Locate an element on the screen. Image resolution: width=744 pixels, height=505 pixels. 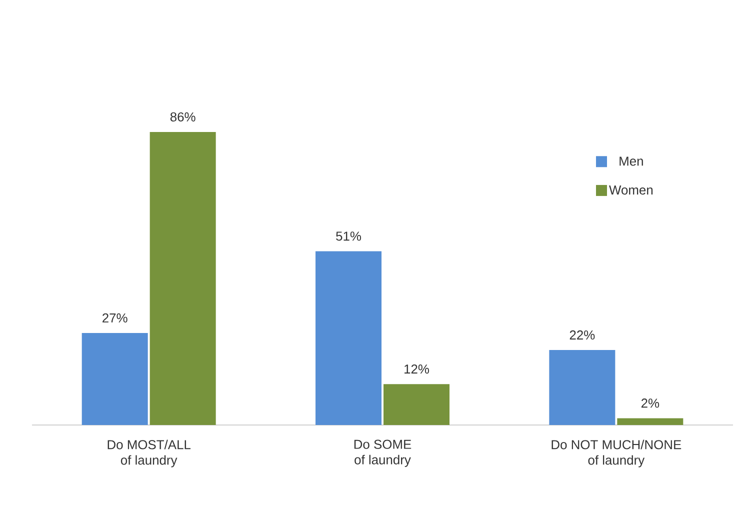
data-label: 27% is located at coordinates (115, 317).